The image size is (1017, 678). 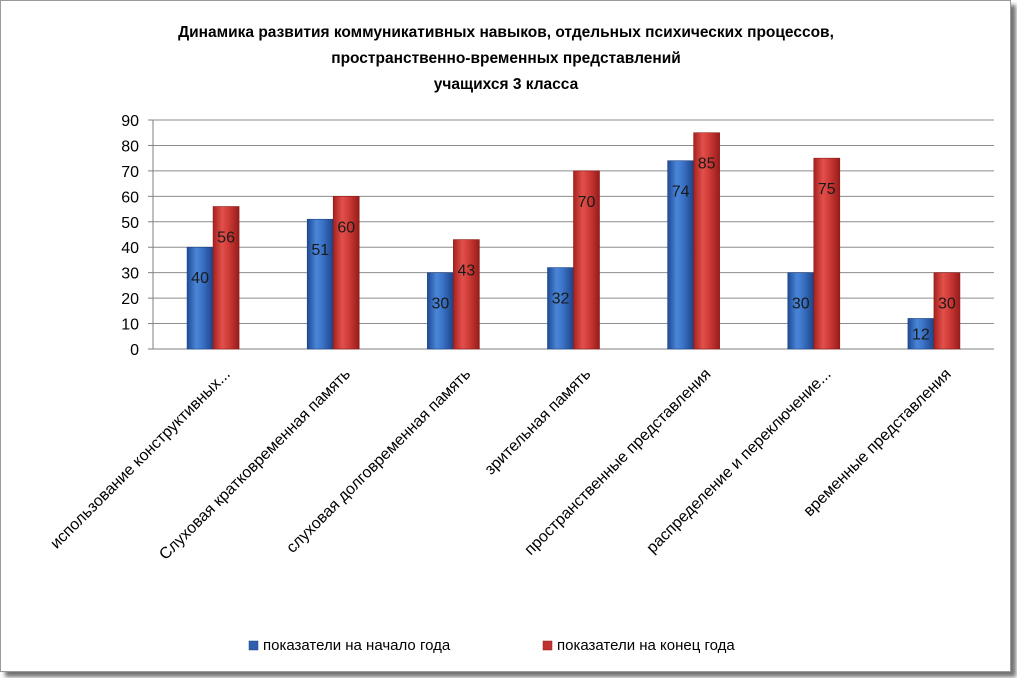 I want to click on x-category-label: пространственные представления, so click(x=618, y=462).